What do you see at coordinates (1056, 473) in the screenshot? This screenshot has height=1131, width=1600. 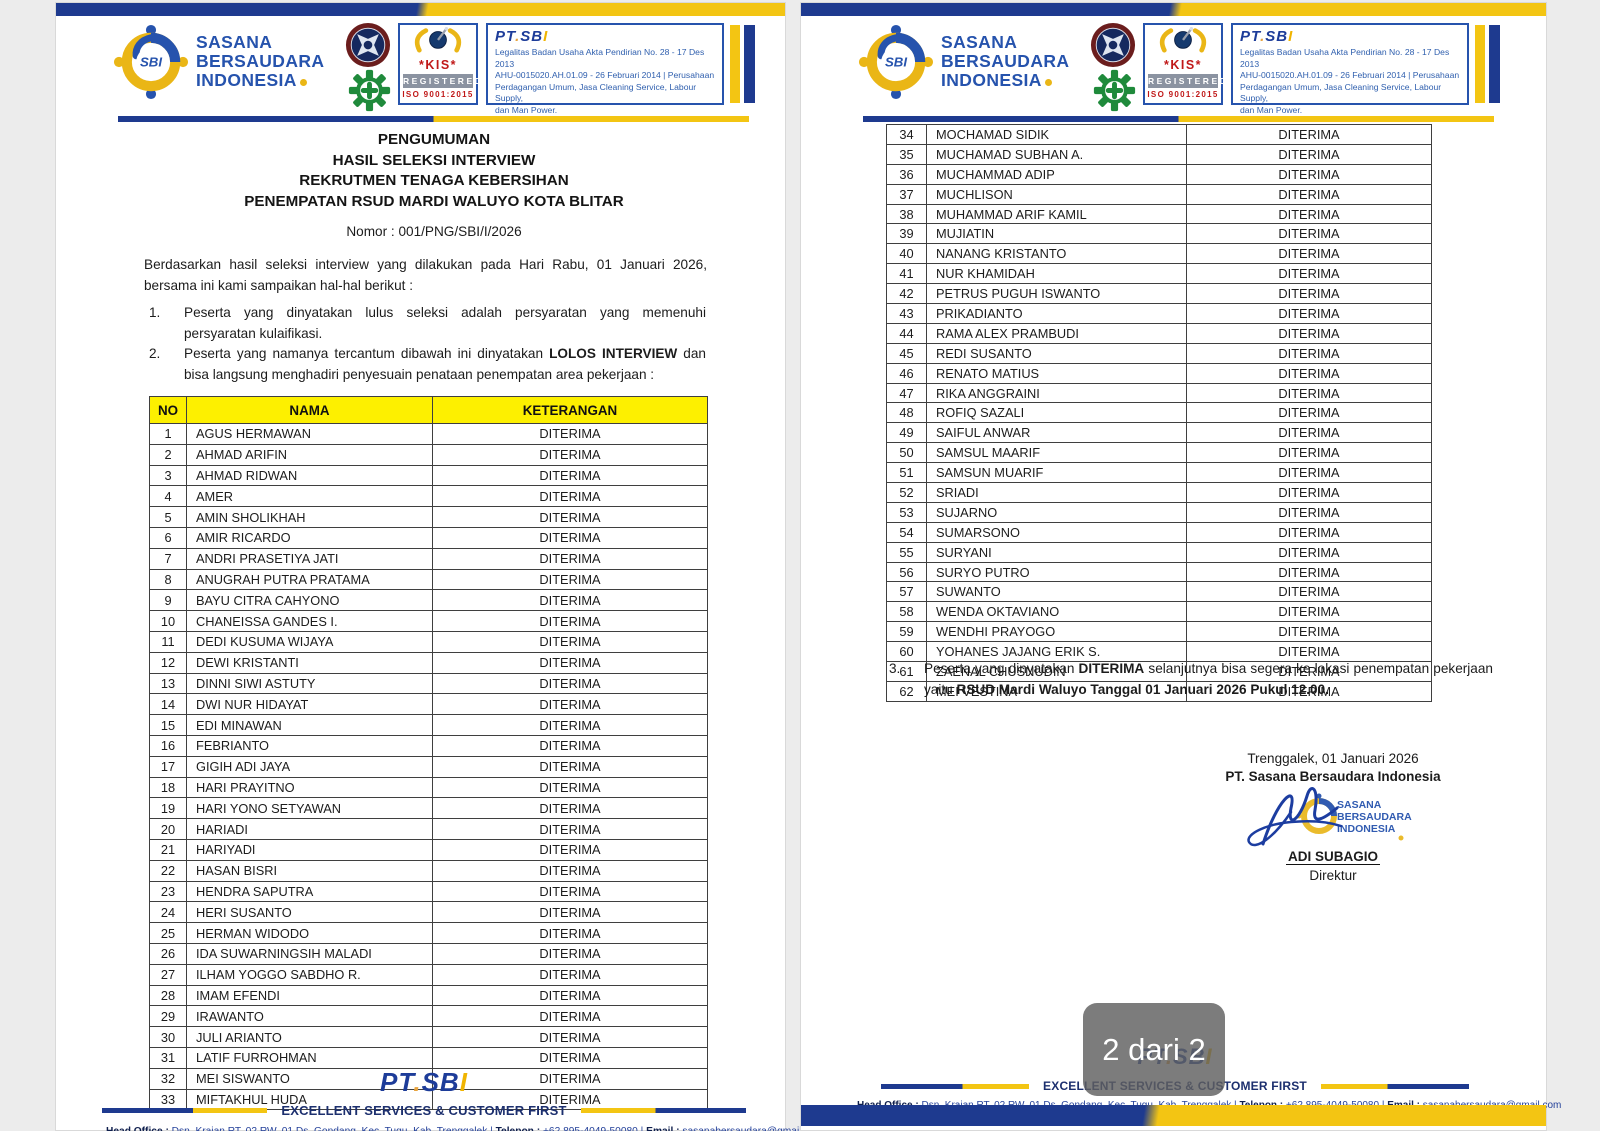 I see `row-name: SAMSUN MUARIF` at bounding box center [1056, 473].